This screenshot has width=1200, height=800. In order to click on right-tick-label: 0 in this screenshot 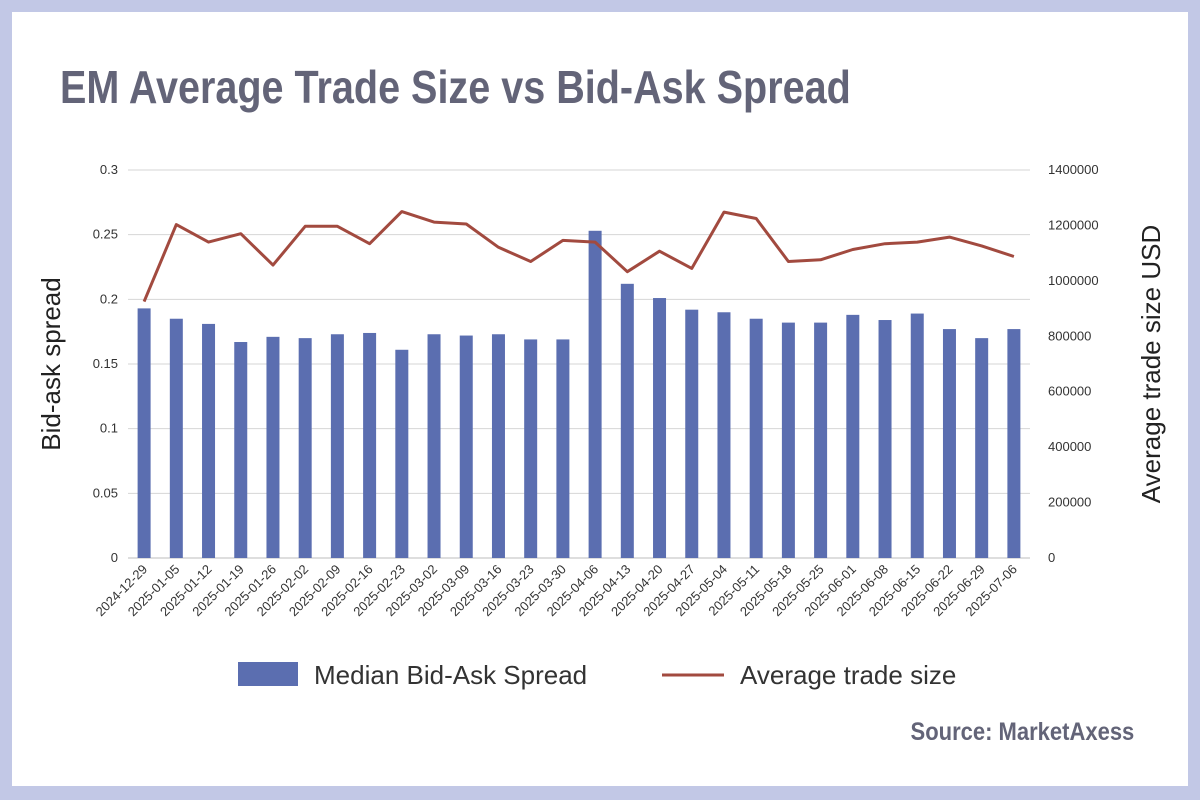, I will do `click(1051, 557)`.